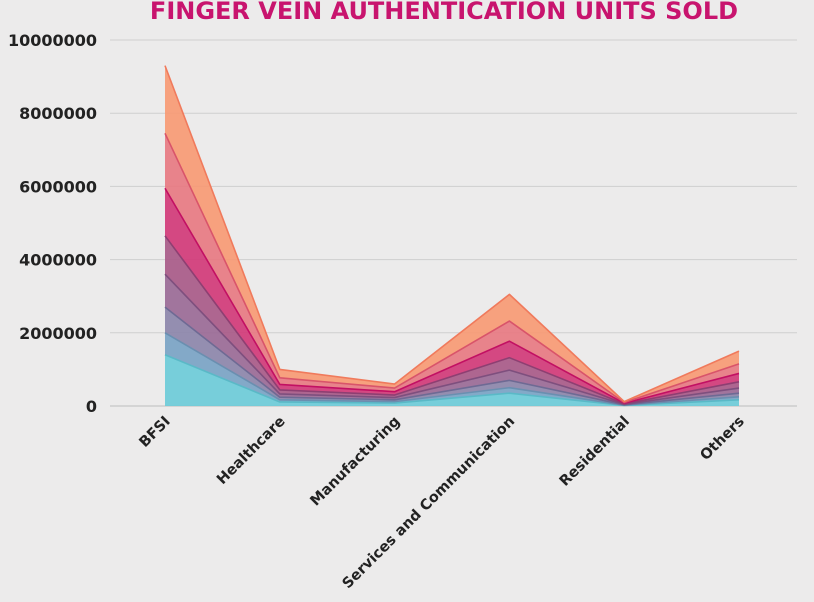  What do you see at coordinates (154, 432) in the screenshot?
I see `x-tick-label: BFSI` at bounding box center [154, 432].